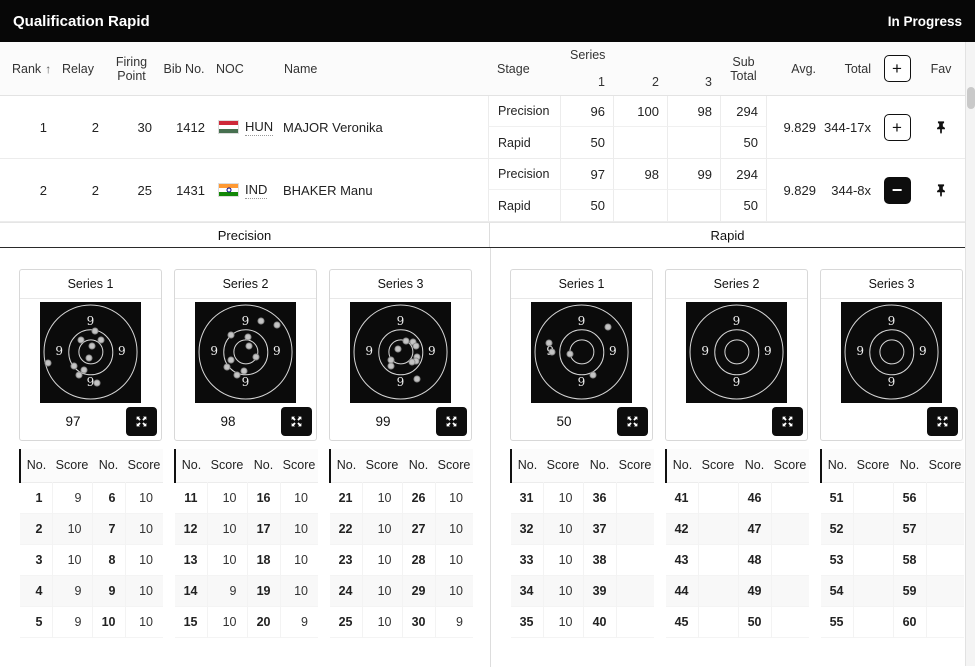 This screenshot has width=975, height=667. I want to click on series3-score: 99, so click(693, 174).